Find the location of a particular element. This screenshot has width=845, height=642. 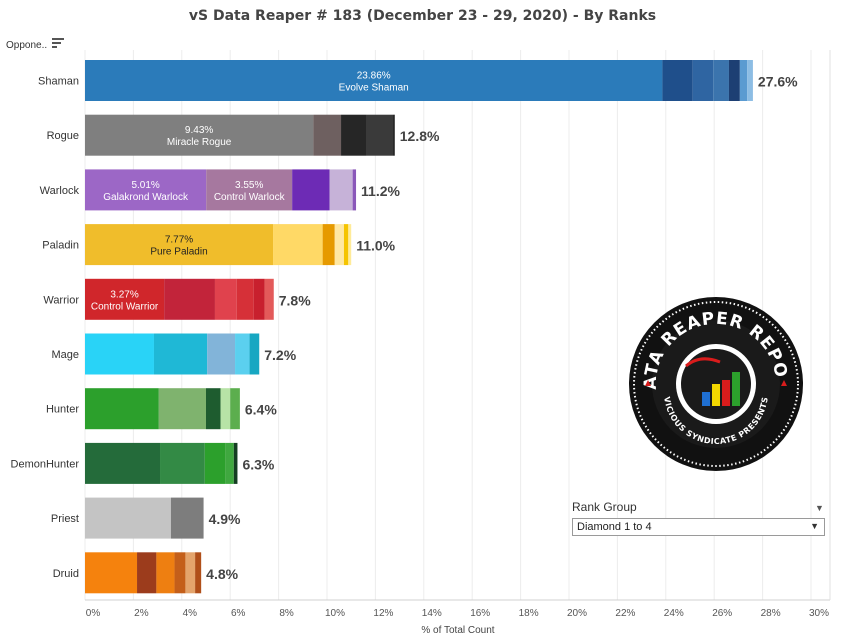

x-axis-title: % of Total Count is located at coordinates (457, 630).